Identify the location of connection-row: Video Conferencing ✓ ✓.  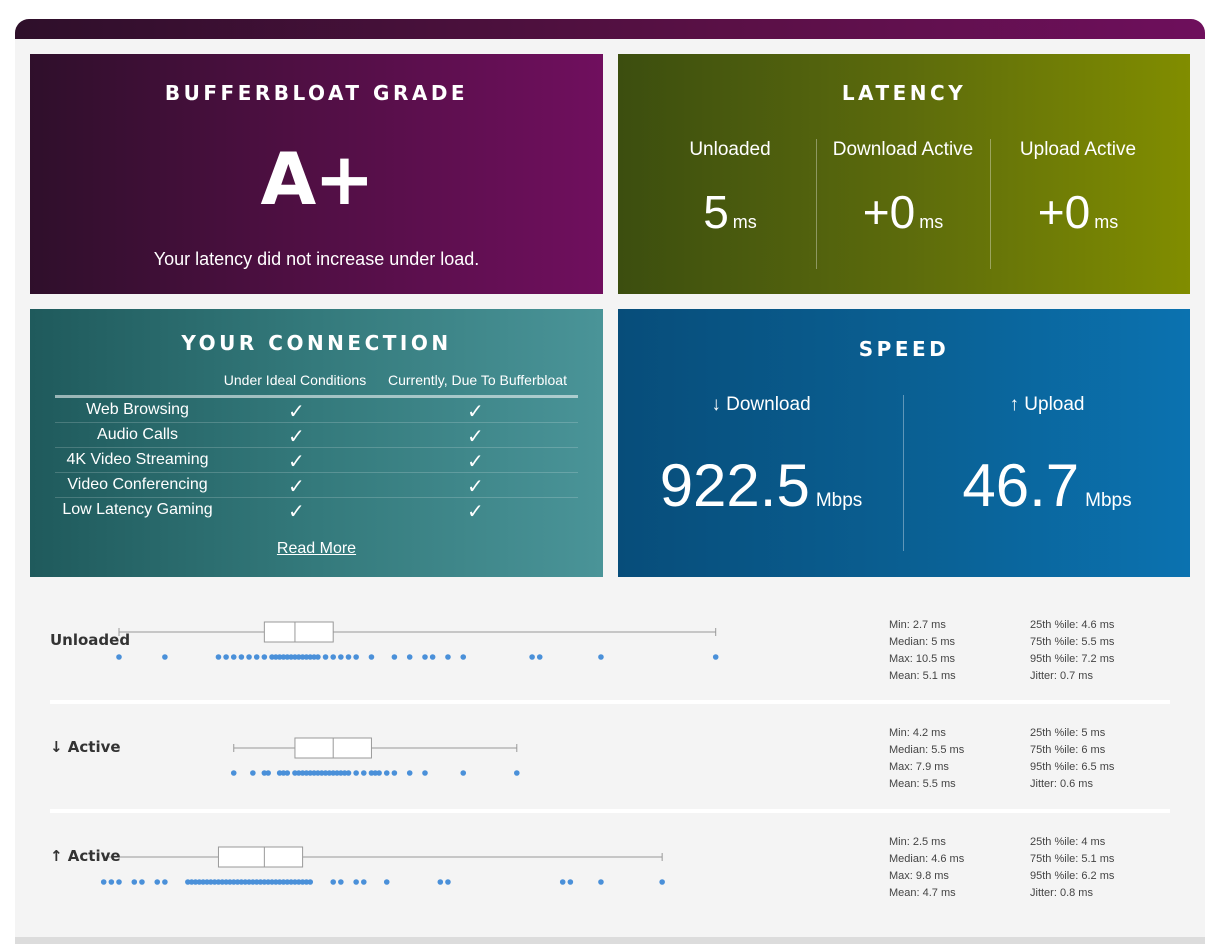
(316, 485).